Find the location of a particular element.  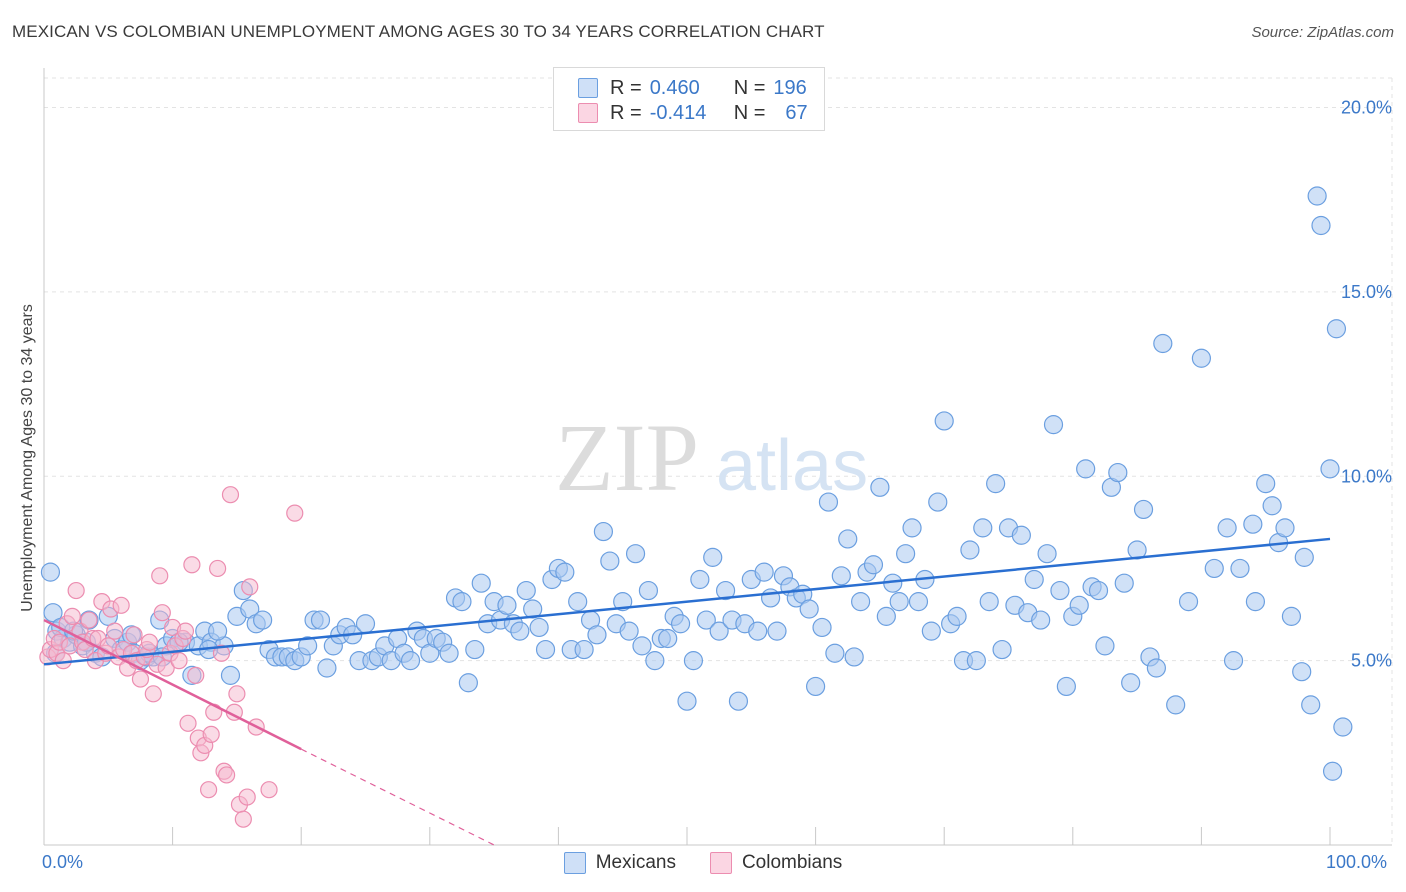

legend-label-colombians: Colombians is located at coordinates (792, 862).